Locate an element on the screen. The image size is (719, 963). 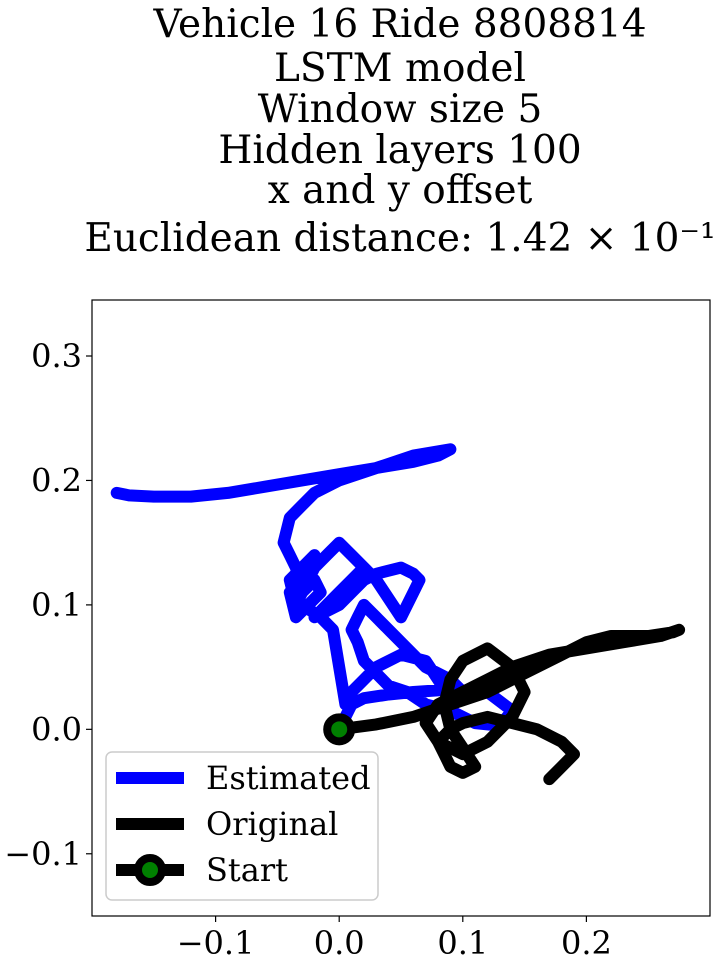
legend-frame is located at coordinates (242, 826).